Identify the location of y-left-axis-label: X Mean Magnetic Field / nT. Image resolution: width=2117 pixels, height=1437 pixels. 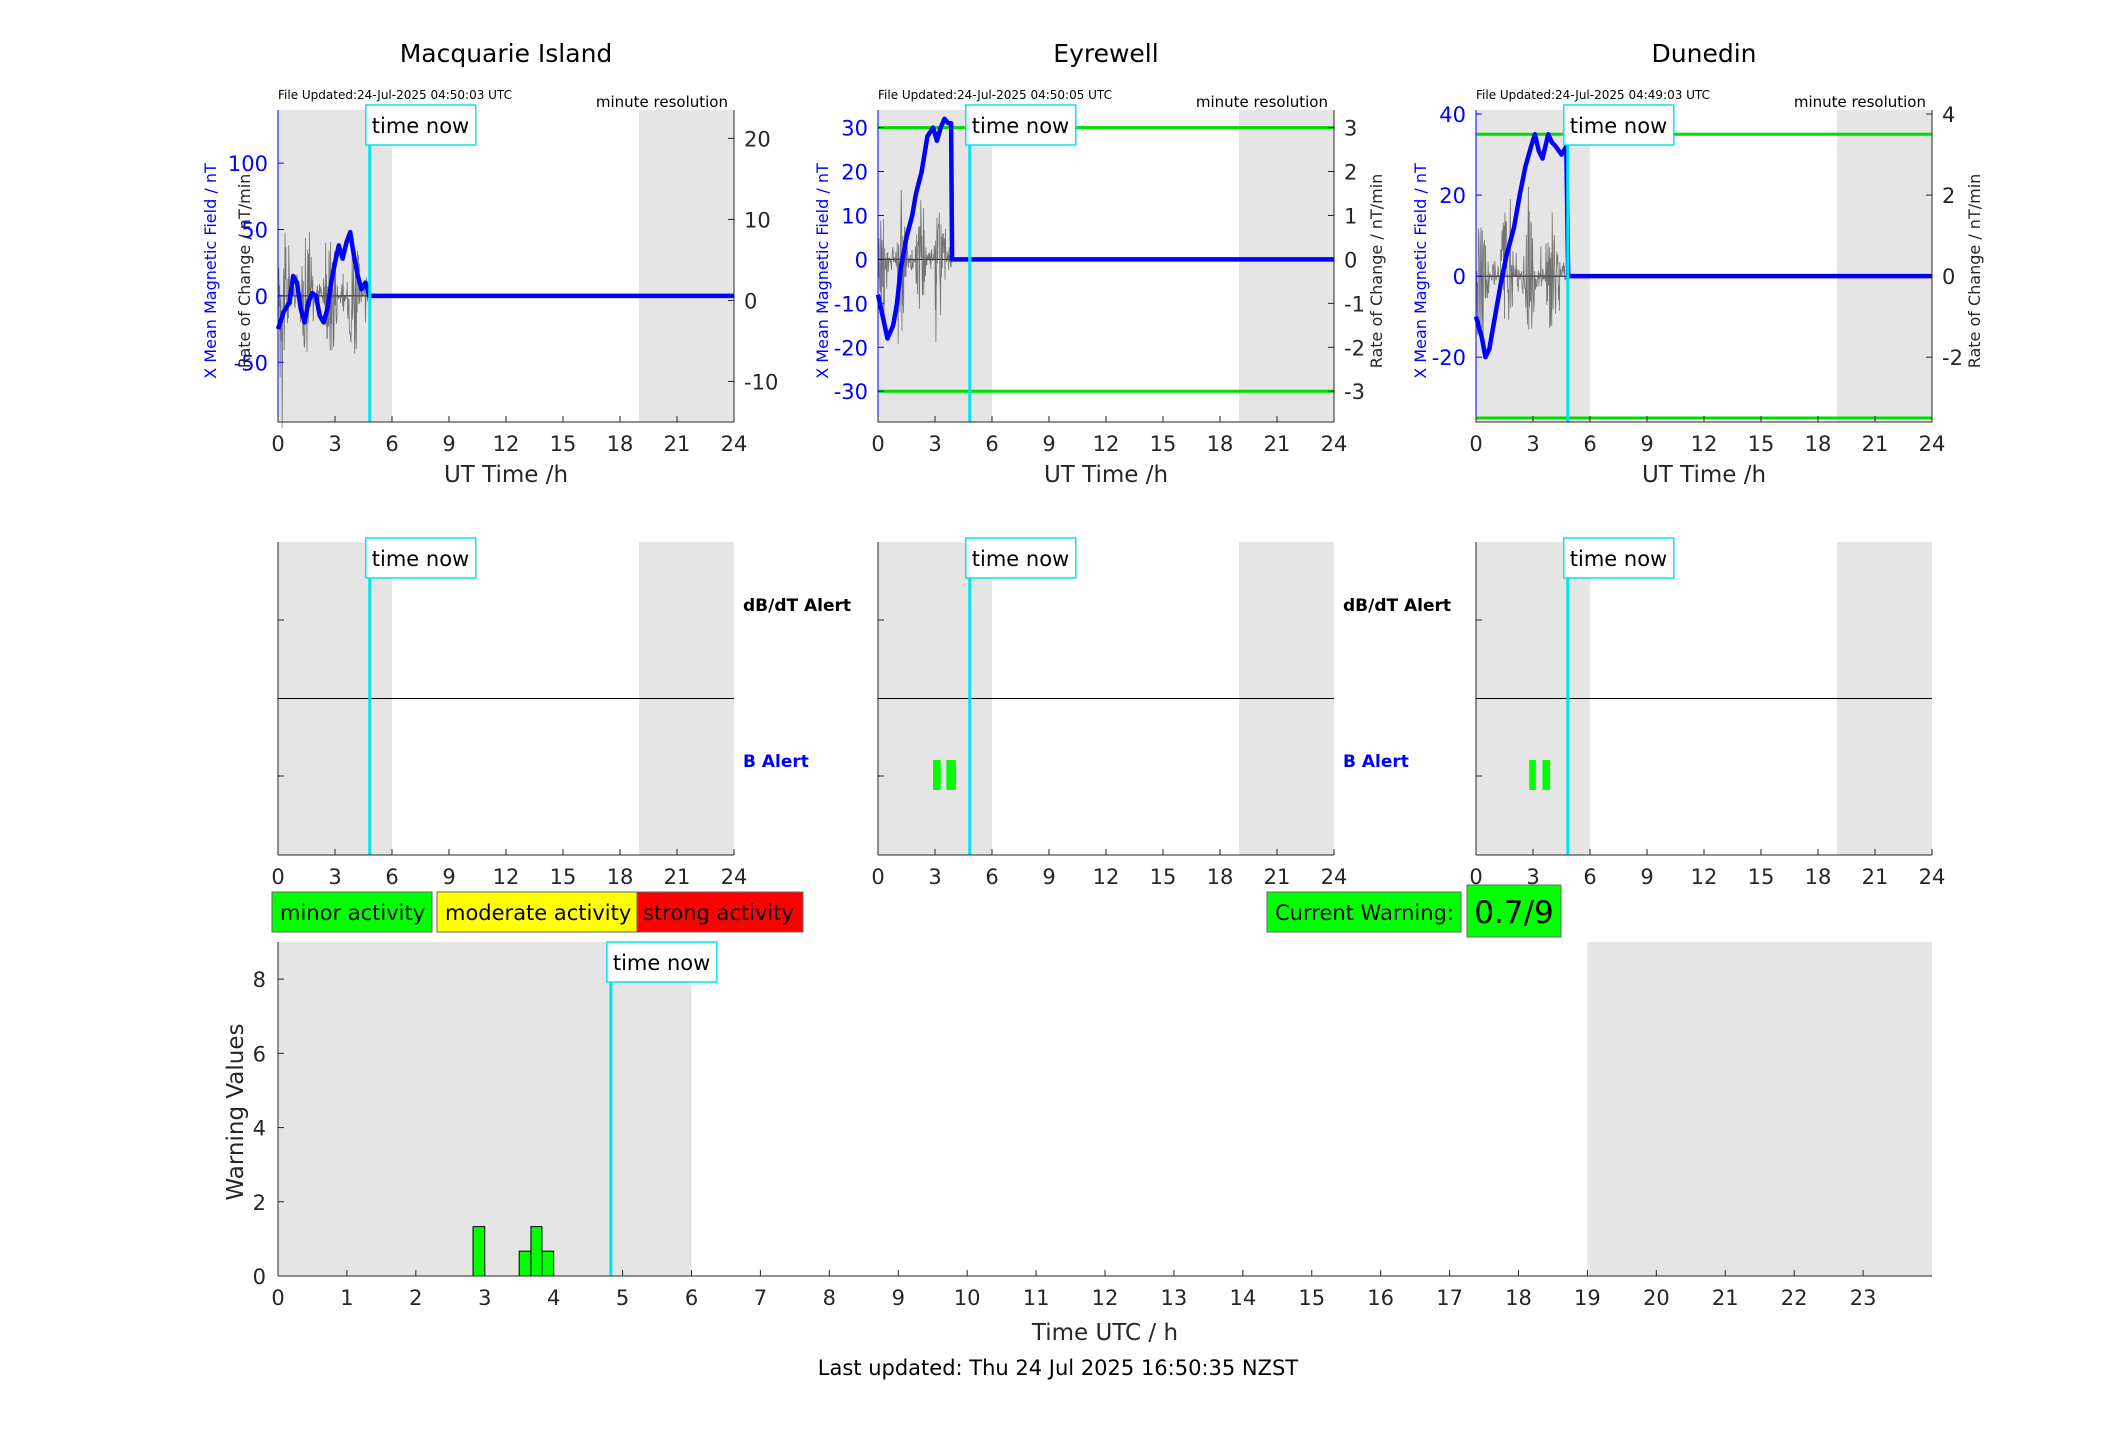
(210, 271).